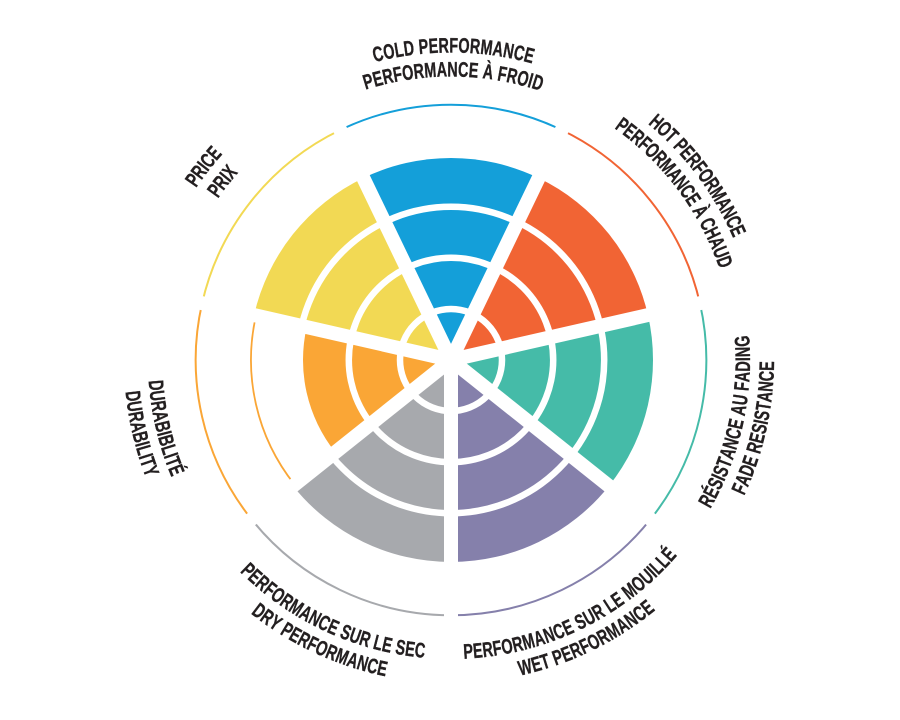  Describe the element at coordinates (488, 72) in the screenshot. I see `svg-text: À` at that location.